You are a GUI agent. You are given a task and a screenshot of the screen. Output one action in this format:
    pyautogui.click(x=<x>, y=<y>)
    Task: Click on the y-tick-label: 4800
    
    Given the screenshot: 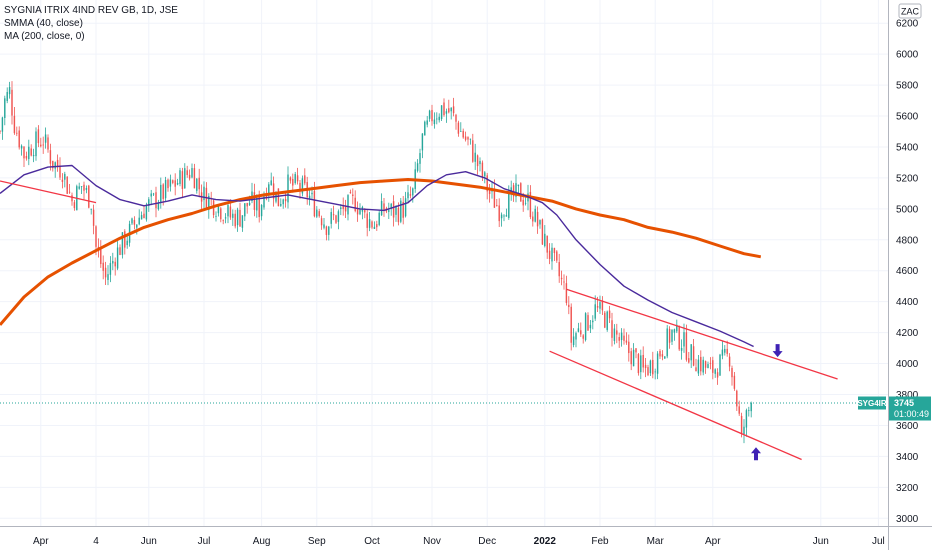 What is the action you would take?
    pyautogui.click(x=907, y=240)
    